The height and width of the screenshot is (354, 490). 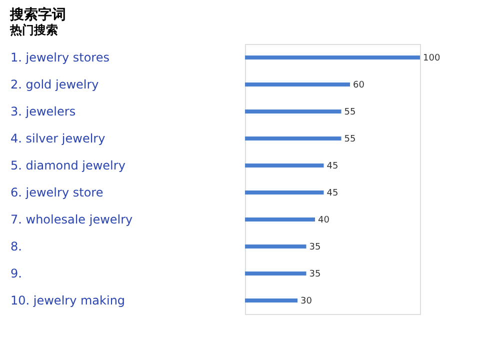 What do you see at coordinates (306, 301) in the screenshot?
I see `data-label: 30` at bounding box center [306, 301].